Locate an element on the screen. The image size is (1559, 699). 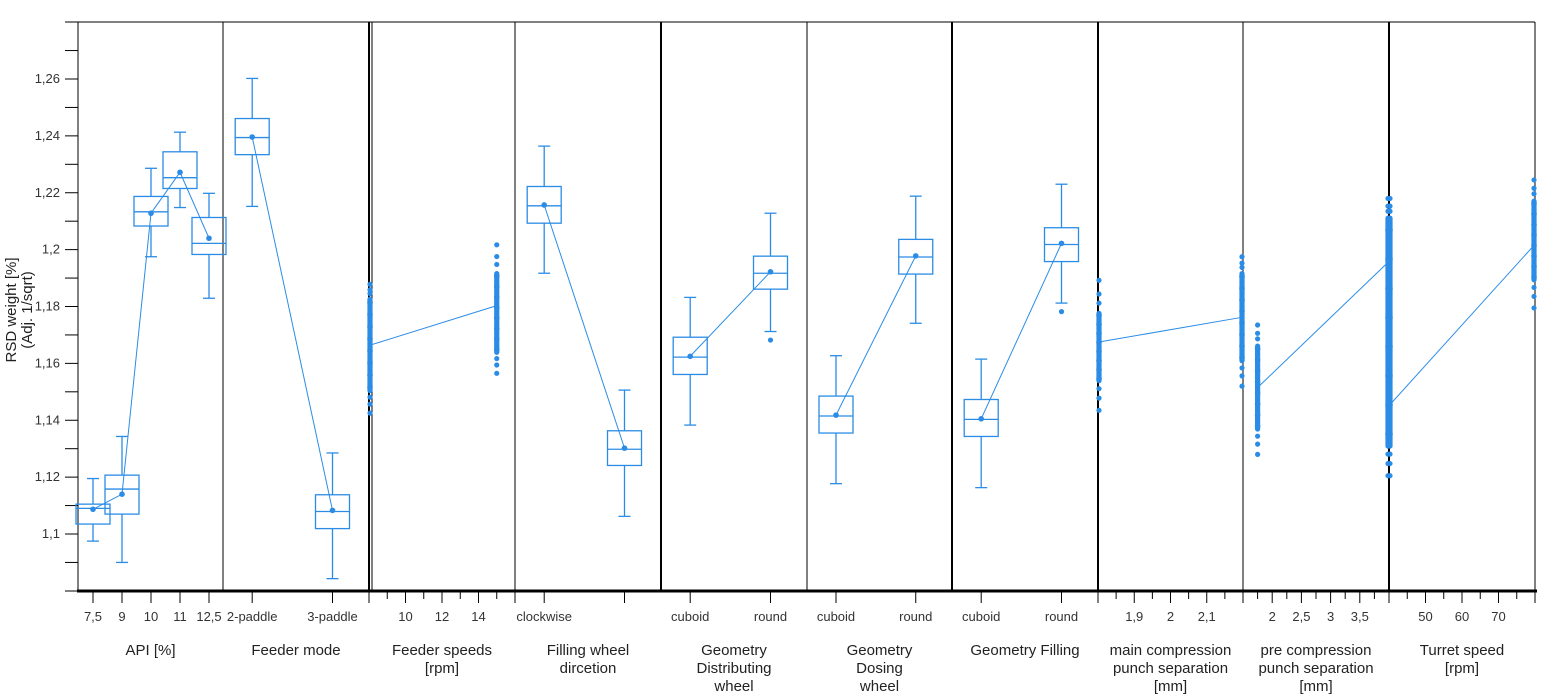
panel-filling-wheel-dircetion is located at coordinates (584, 331).